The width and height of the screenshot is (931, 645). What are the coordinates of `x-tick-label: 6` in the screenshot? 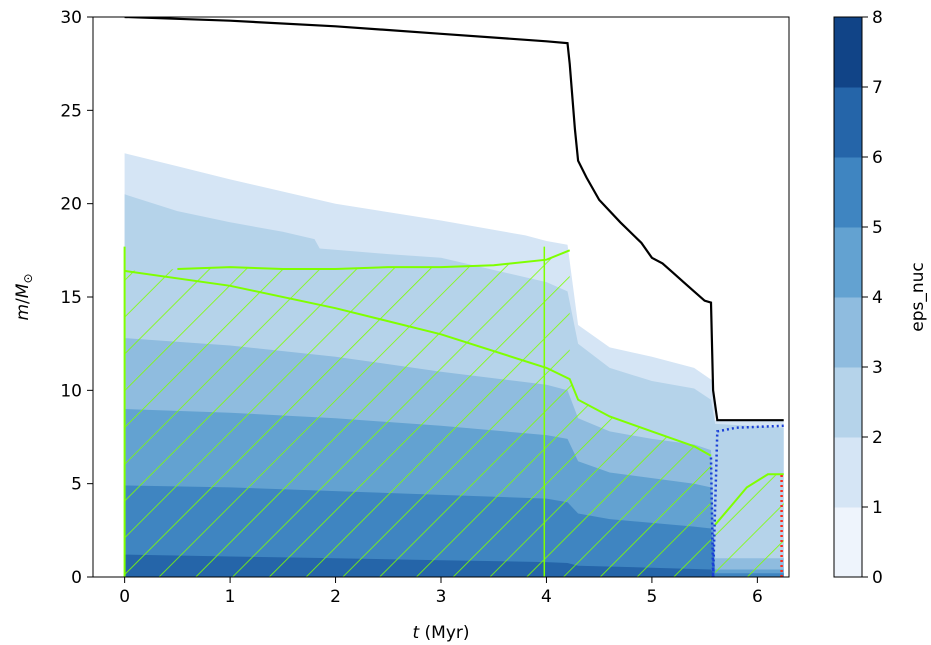 It's located at (757, 597).